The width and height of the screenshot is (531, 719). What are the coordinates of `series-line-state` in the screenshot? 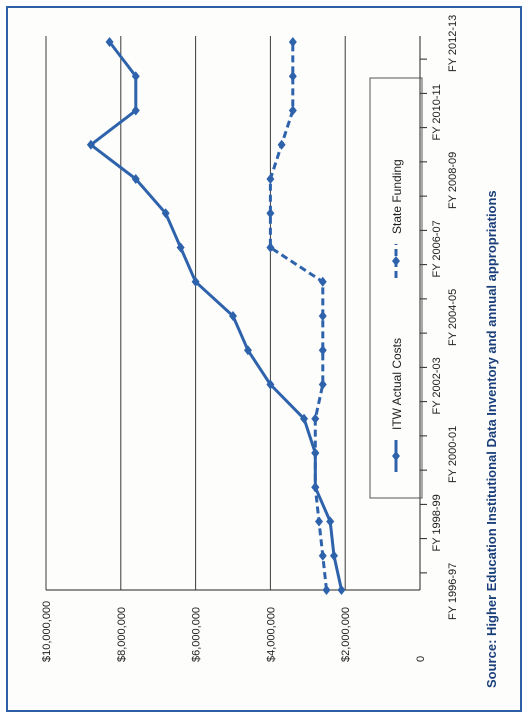 It's located at (298, 316).